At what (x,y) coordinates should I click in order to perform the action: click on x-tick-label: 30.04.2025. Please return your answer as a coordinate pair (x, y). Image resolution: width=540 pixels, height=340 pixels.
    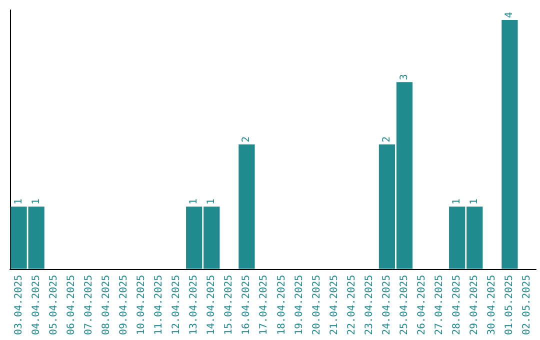
    Looking at the image, I should click on (492, 305).